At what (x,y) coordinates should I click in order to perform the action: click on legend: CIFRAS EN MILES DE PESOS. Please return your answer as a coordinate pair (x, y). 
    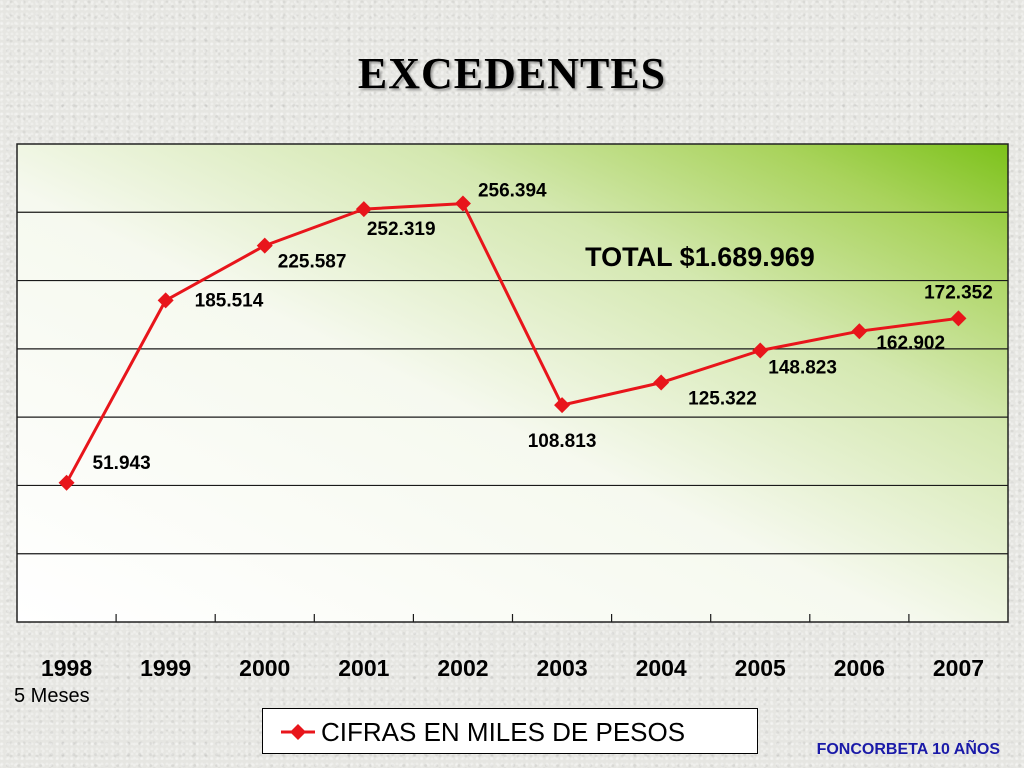
    Looking at the image, I should click on (510, 731).